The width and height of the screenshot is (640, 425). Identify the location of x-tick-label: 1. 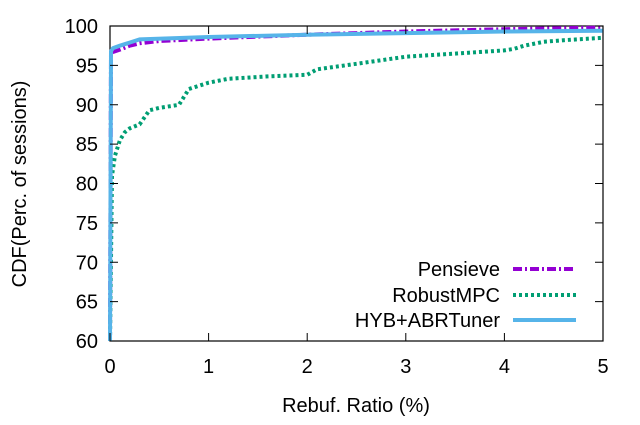
(208, 367).